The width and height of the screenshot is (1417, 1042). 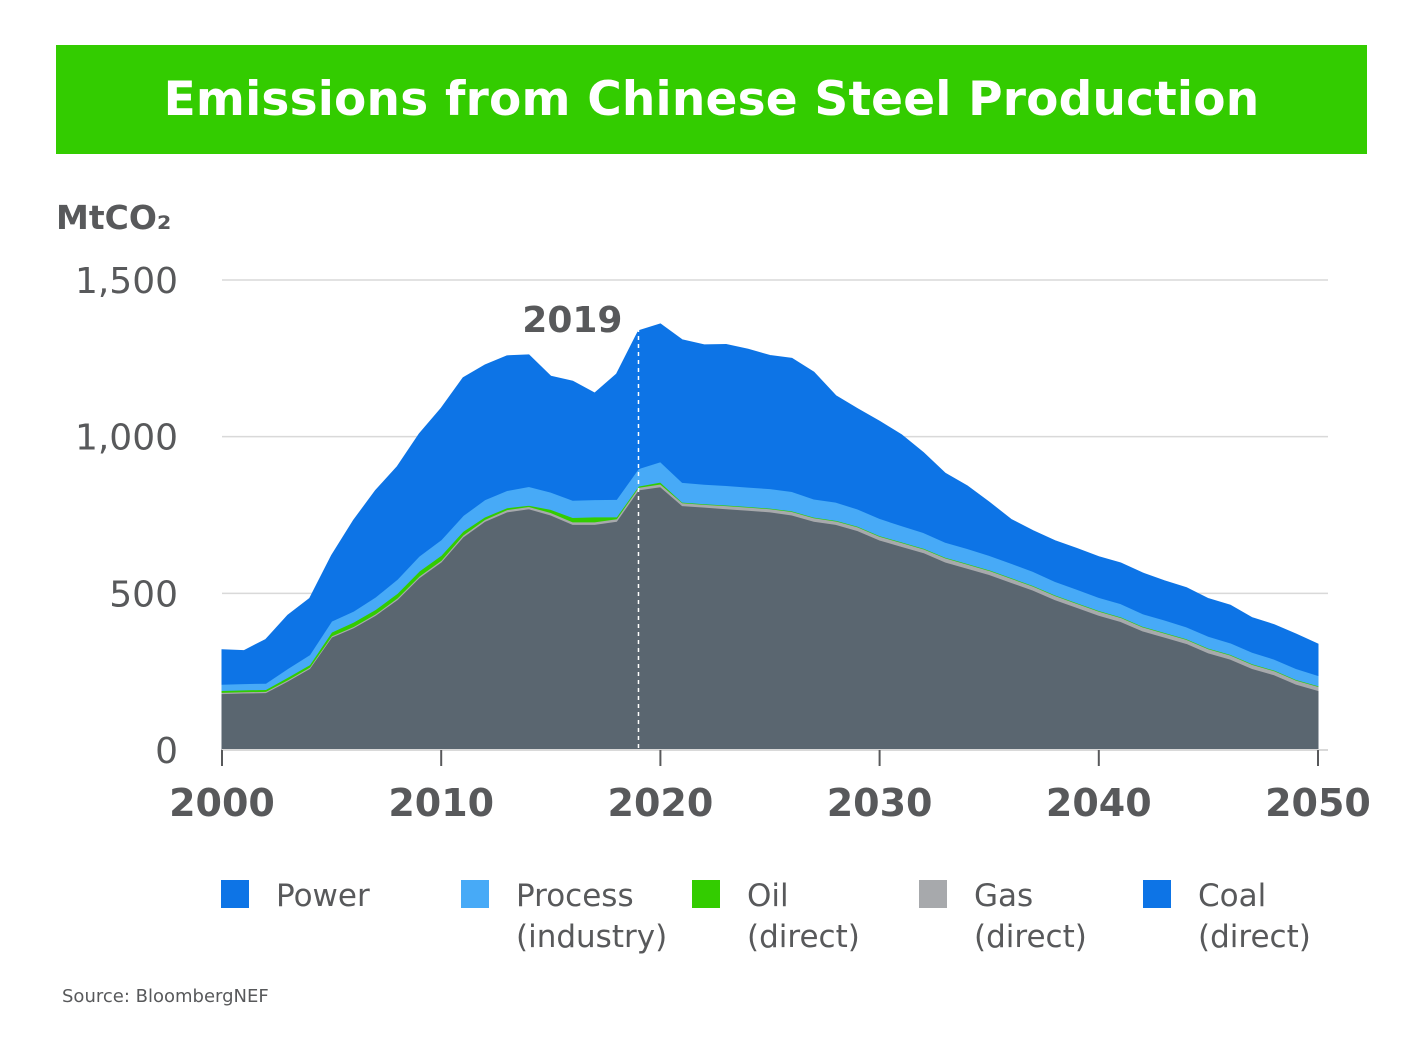 I want to click on chart-title: Emissions from Chinese Steel Production, so click(x=711, y=99).